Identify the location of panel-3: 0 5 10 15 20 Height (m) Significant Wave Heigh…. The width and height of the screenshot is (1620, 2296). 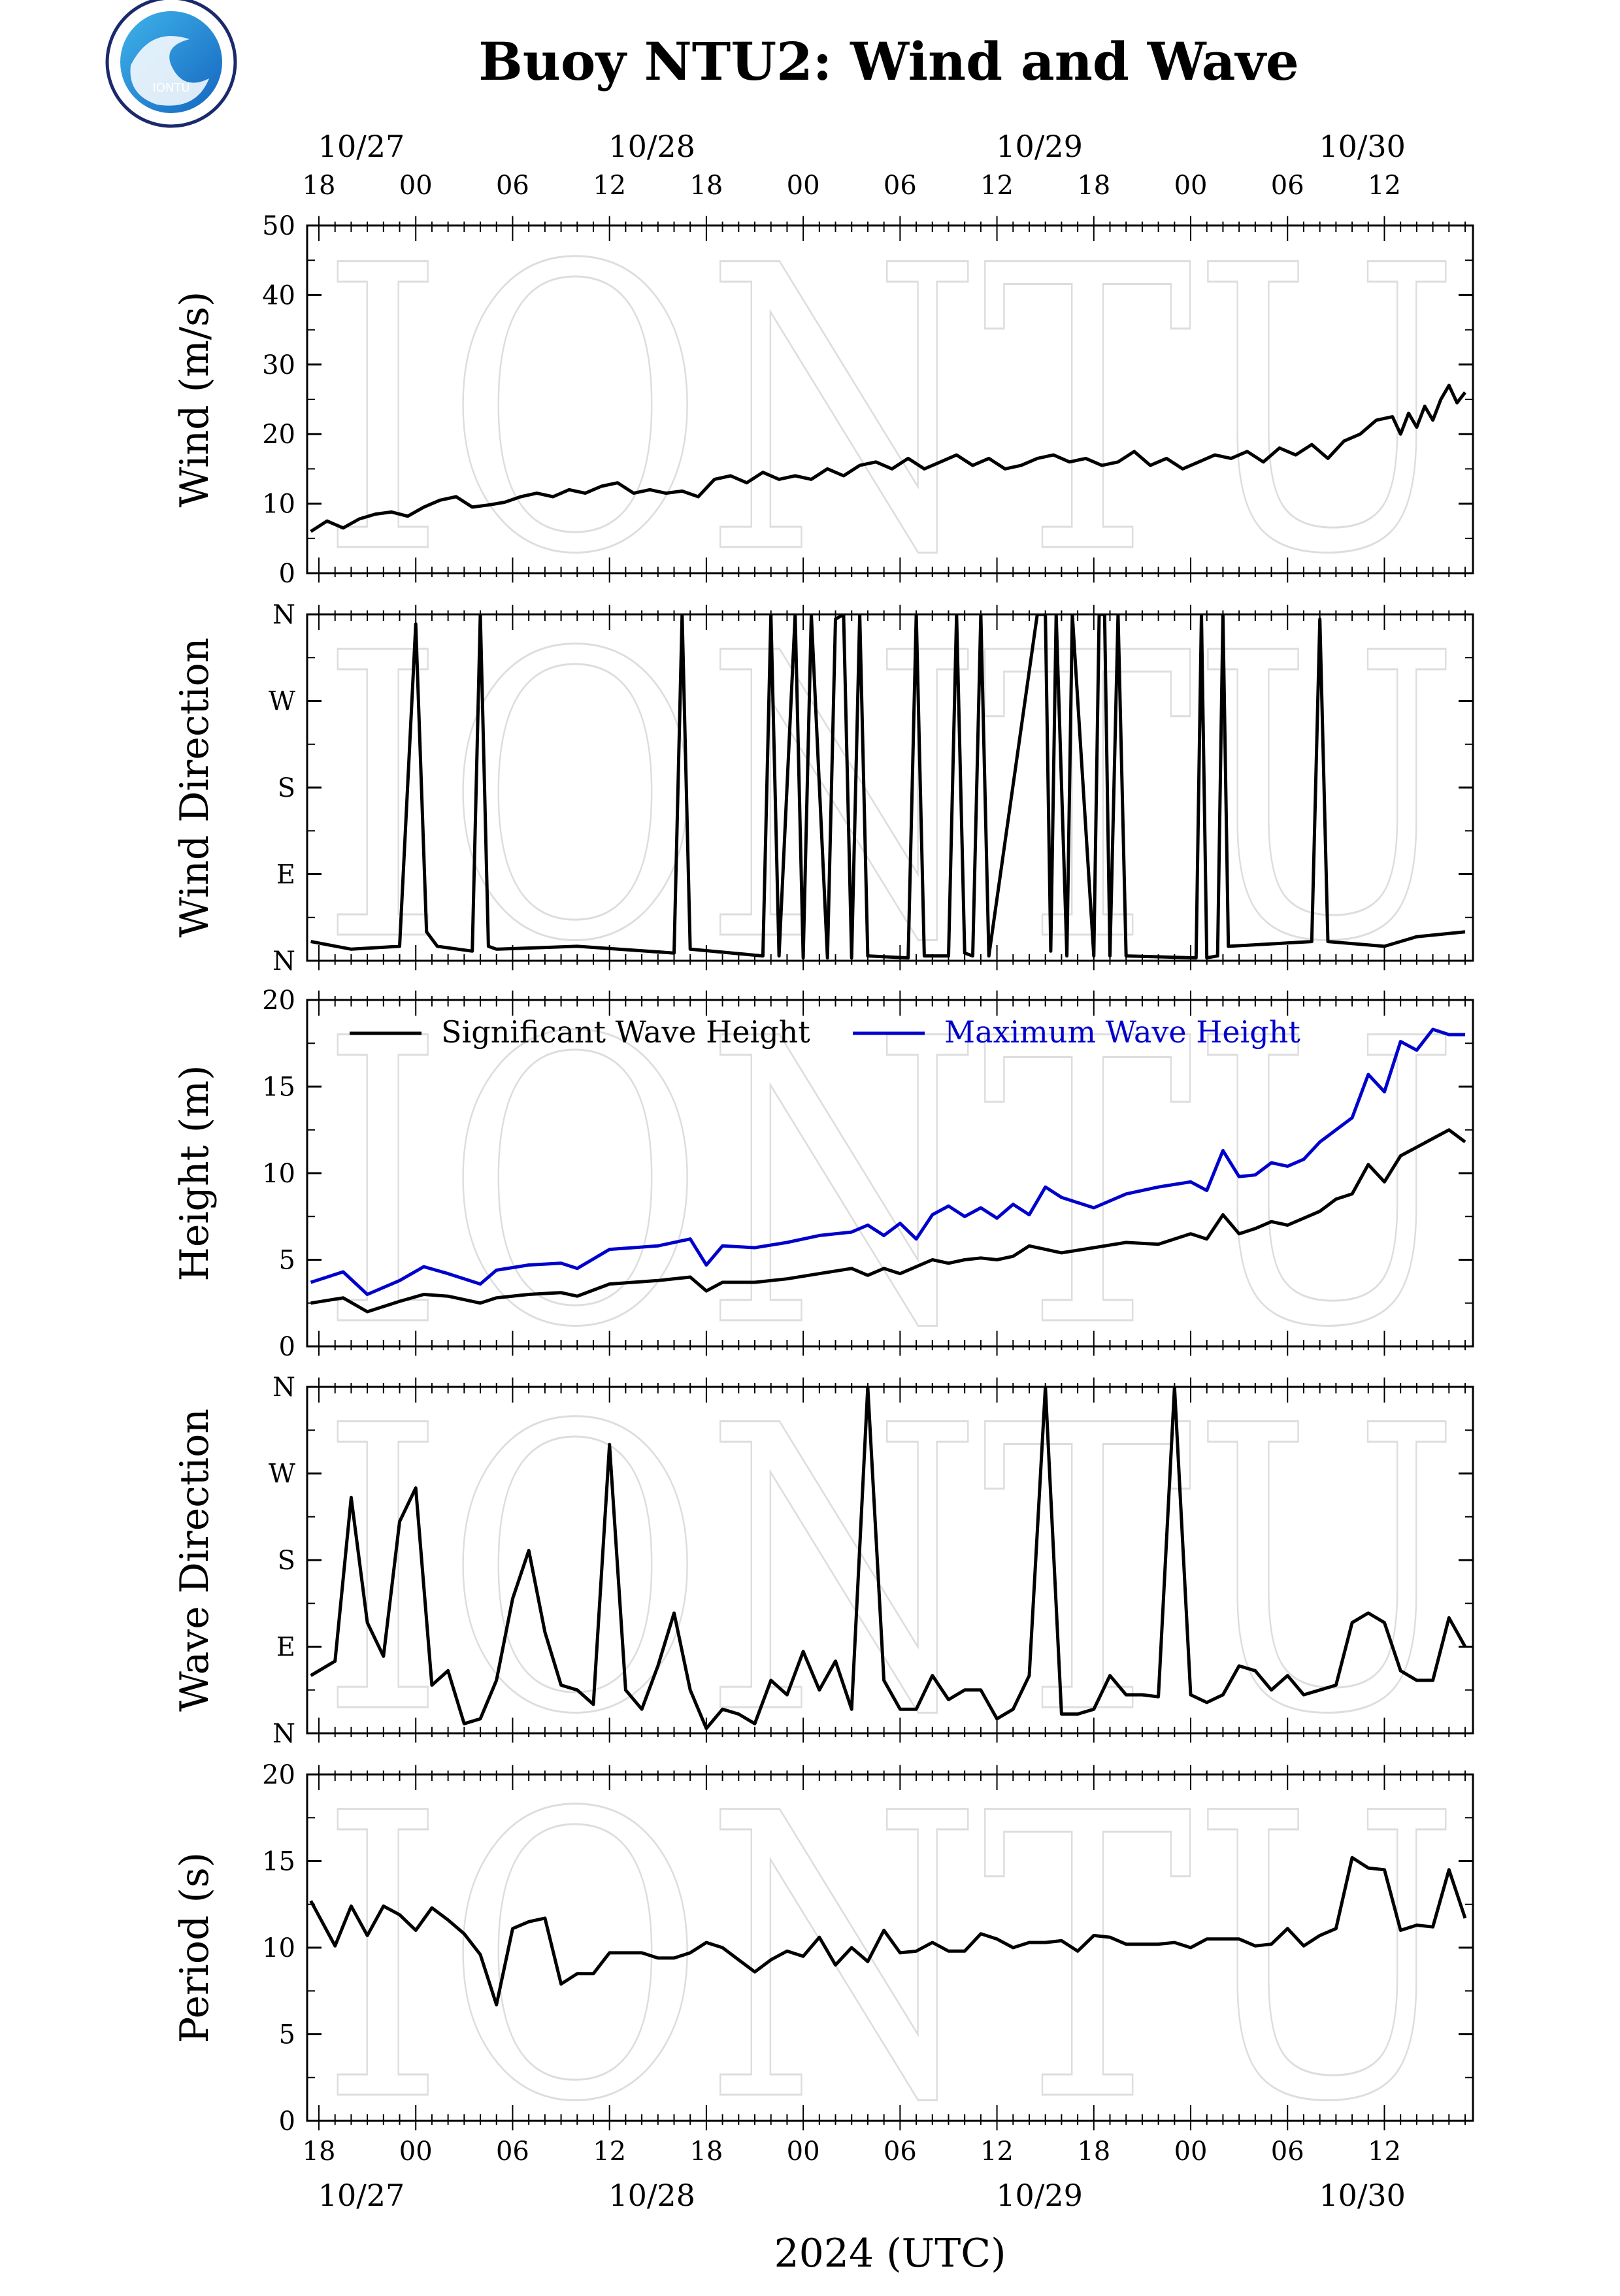
(823, 1174).